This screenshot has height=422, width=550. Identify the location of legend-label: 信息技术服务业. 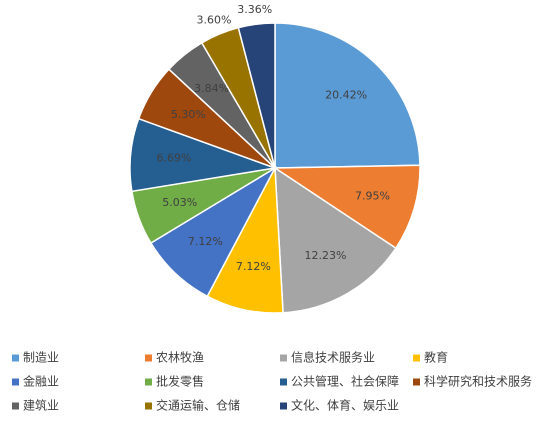
(333, 357).